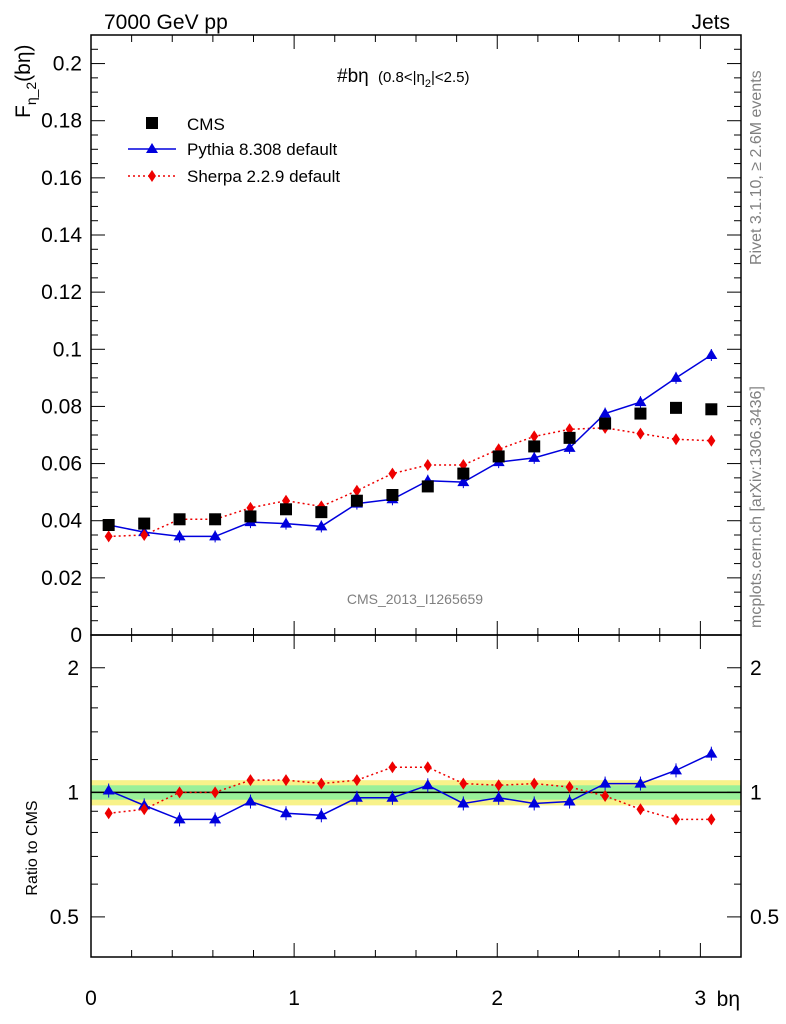 The image size is (786, 1024). Describe the element at coordinates (450, 77) in the screenshot. I see `plot-title-cut-post: |<2.5)` at that location.